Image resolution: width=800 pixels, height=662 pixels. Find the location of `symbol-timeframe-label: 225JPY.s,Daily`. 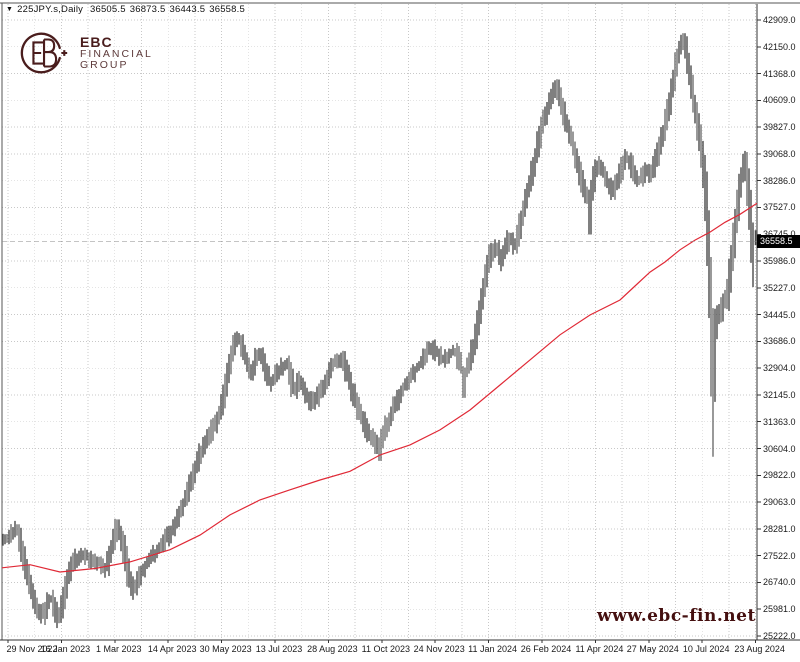

symbol-timeframe-label: 225JPY.s,Daily is located at coordinates (50, 9).